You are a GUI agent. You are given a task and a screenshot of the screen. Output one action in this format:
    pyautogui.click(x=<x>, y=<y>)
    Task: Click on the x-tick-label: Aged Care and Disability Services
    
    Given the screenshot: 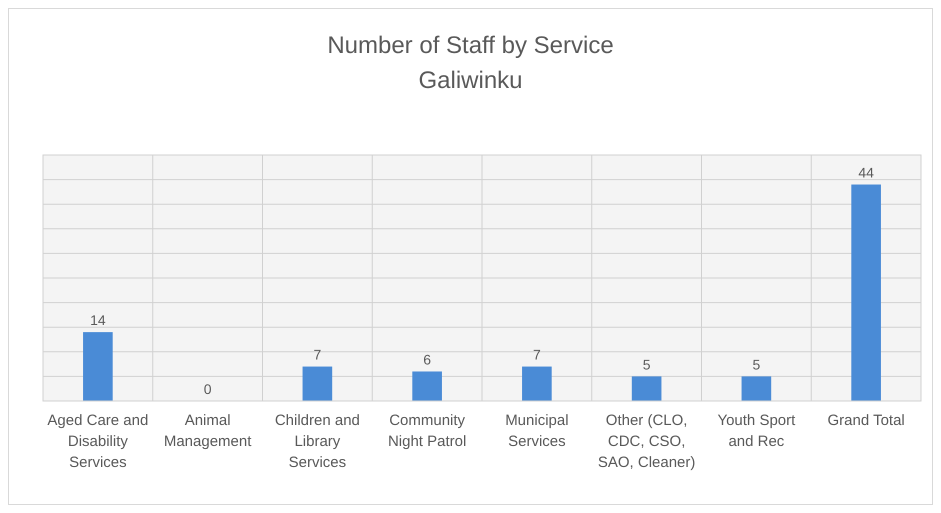 What is the action you would take?
    pyautogui.click(x=97, y=441)
    